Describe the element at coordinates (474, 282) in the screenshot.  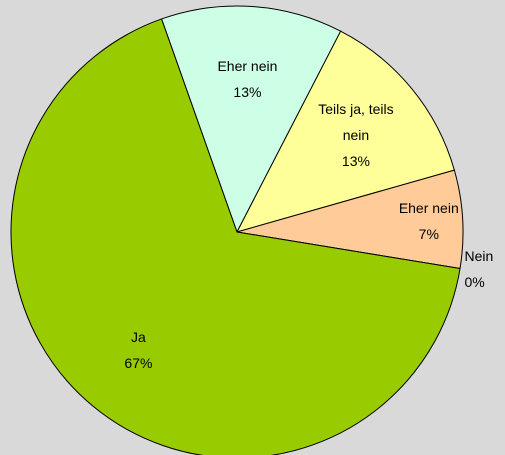
I see `value-label: 0%` at that location.